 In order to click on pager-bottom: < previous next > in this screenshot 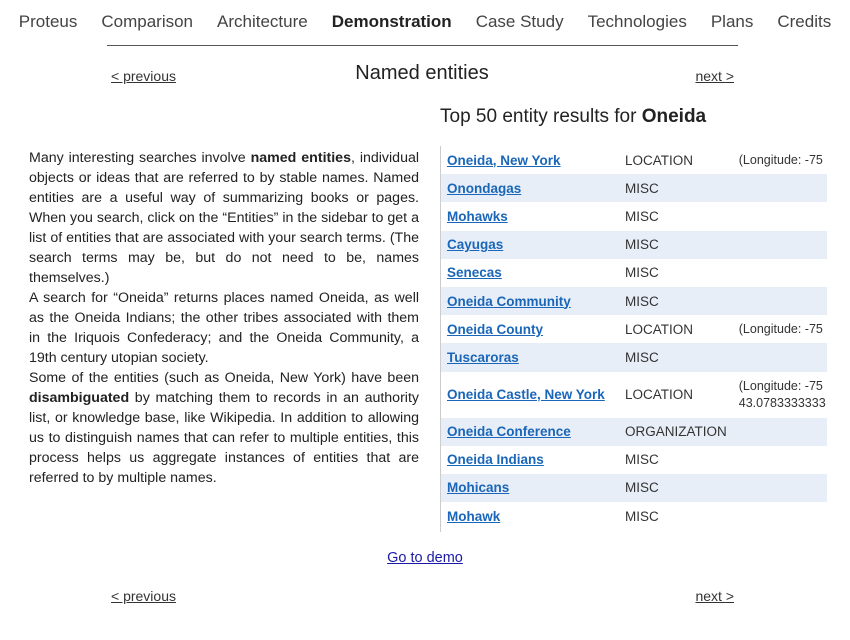, I will do `click(422, 600)`.